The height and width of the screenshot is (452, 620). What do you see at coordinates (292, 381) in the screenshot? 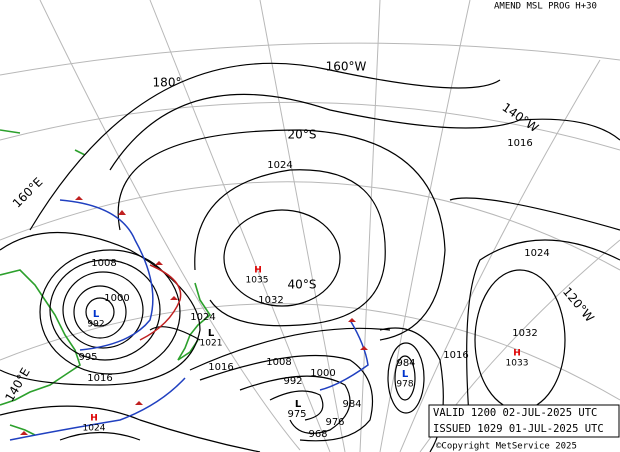
I see `isobar-label: 992` at bounding box center [292, 381].